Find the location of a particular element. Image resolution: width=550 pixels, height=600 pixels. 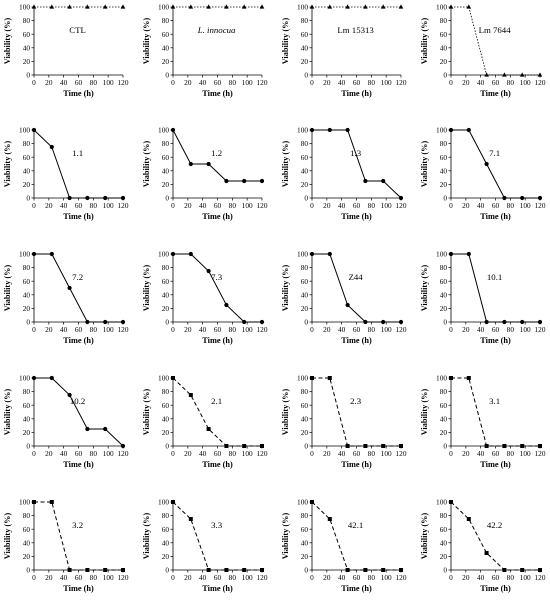

x-tick-label: 60 is located at coordinates (218, 329).